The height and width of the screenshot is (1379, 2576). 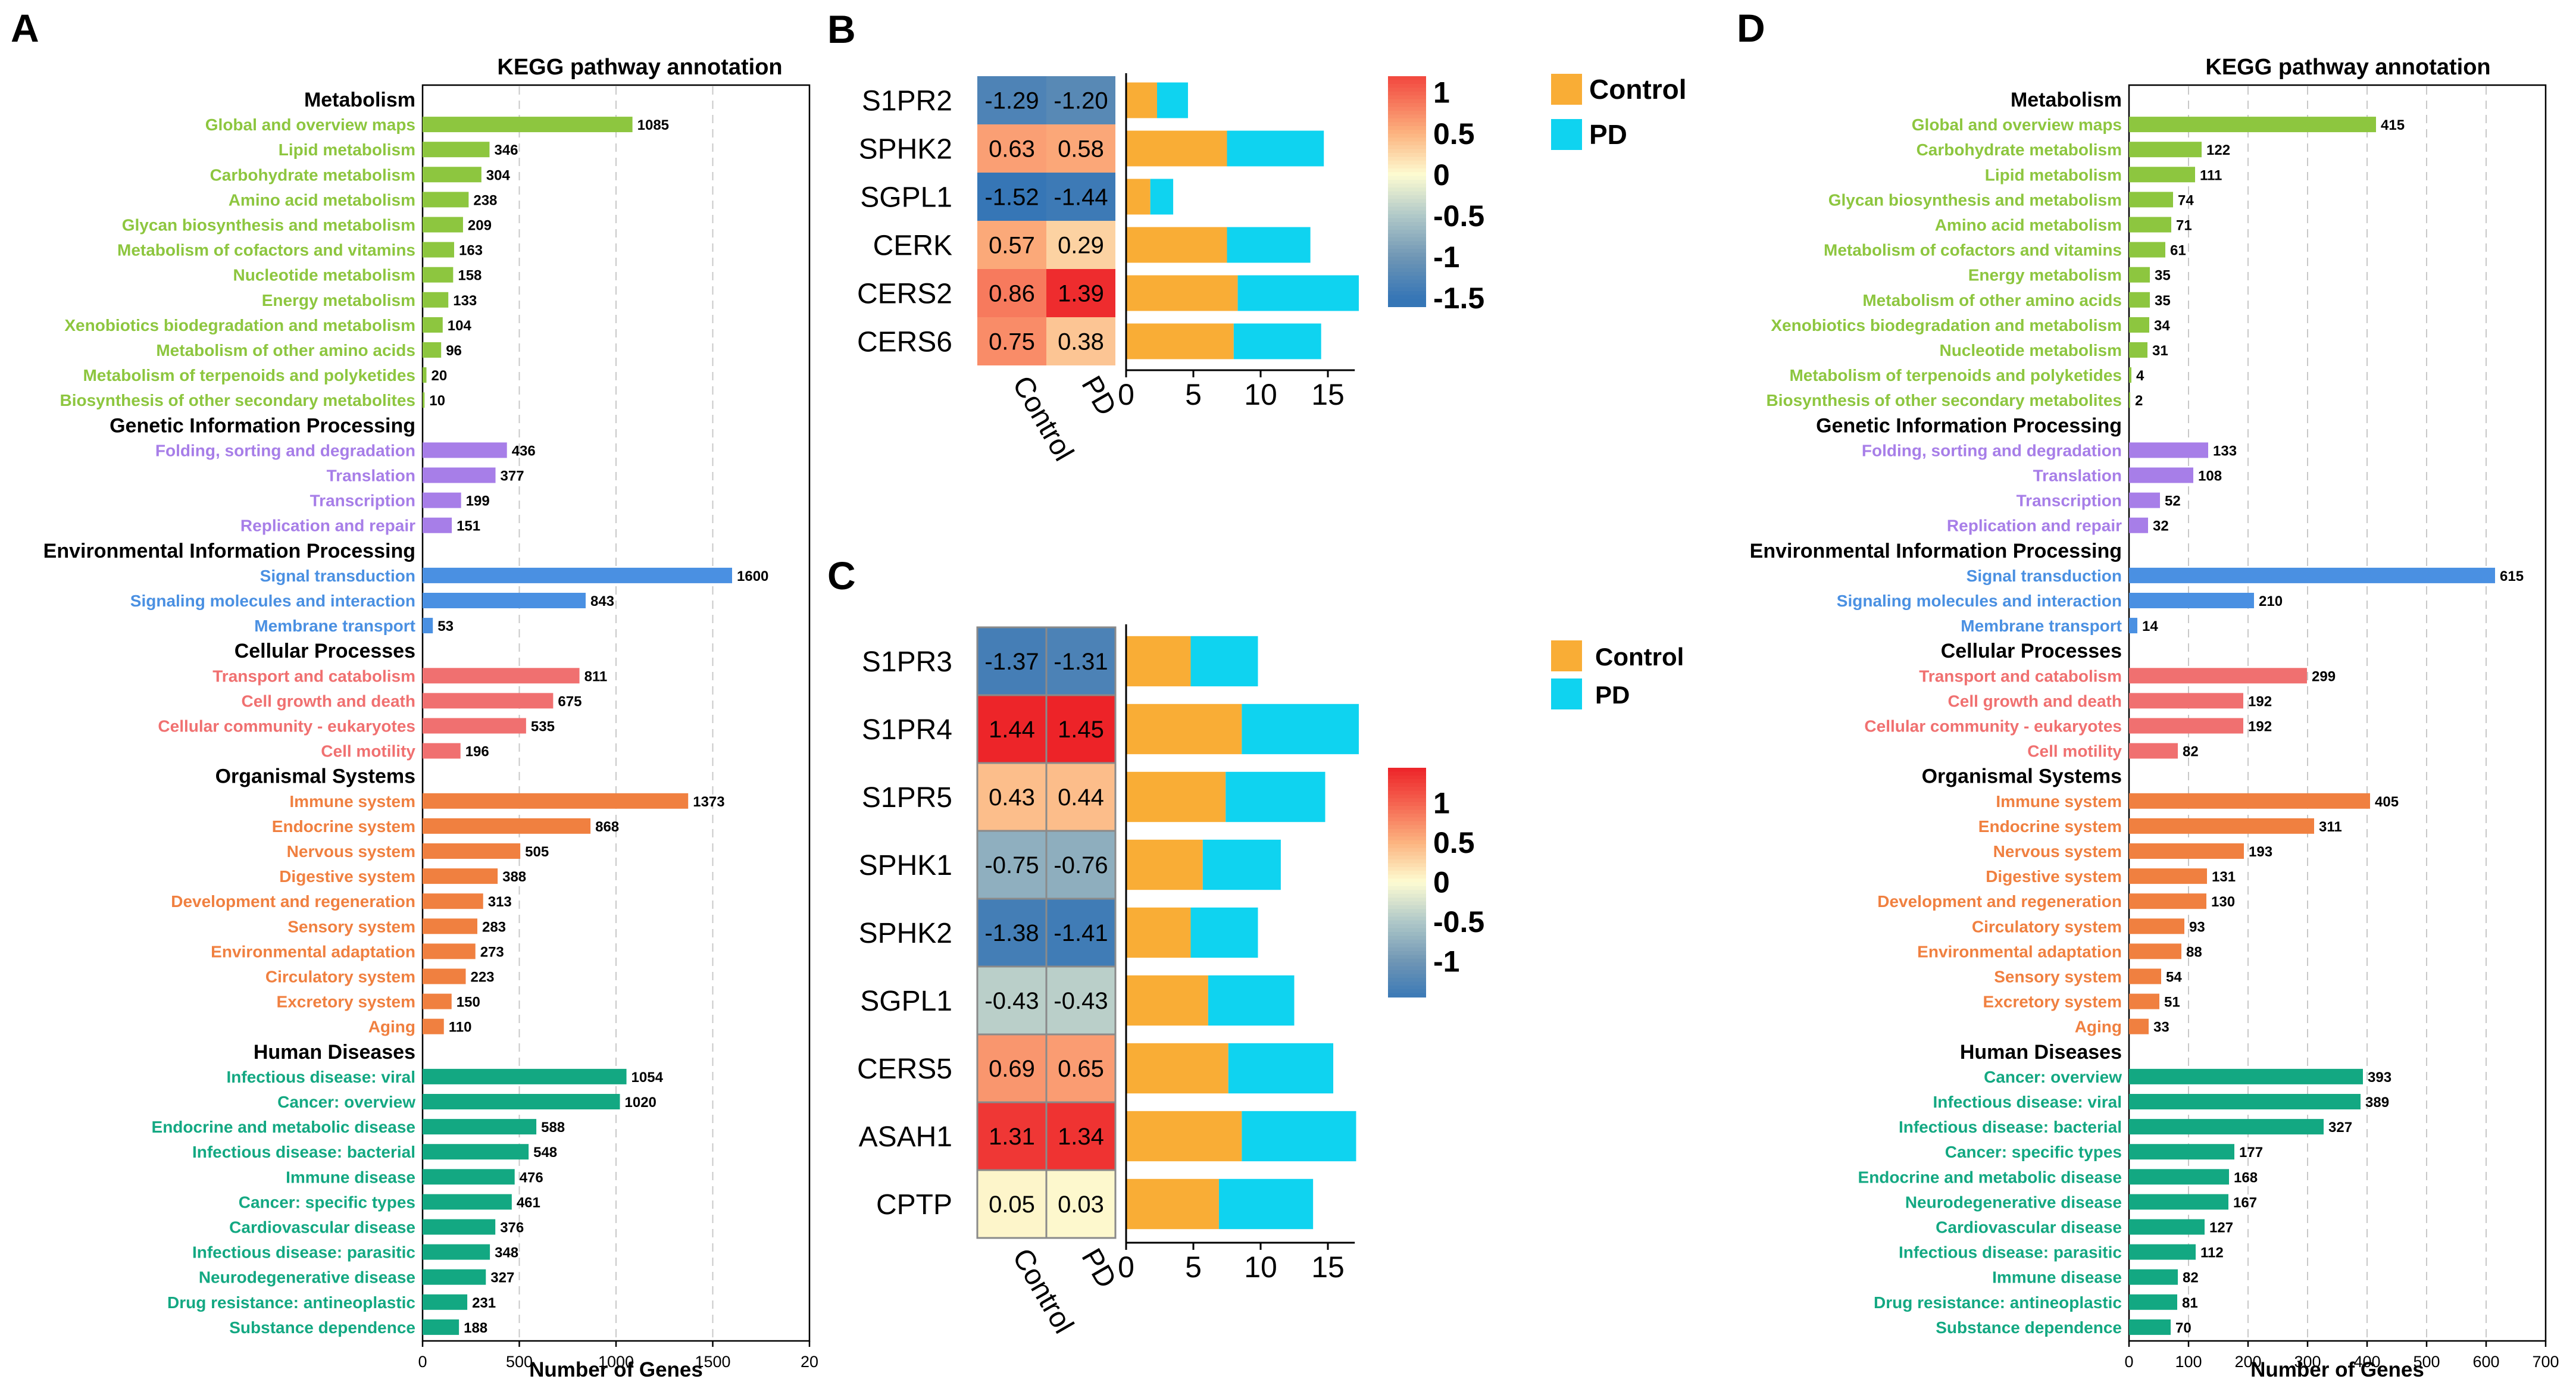 I want to click on x-tick-label: 100, so click(x=2188, y=1362).